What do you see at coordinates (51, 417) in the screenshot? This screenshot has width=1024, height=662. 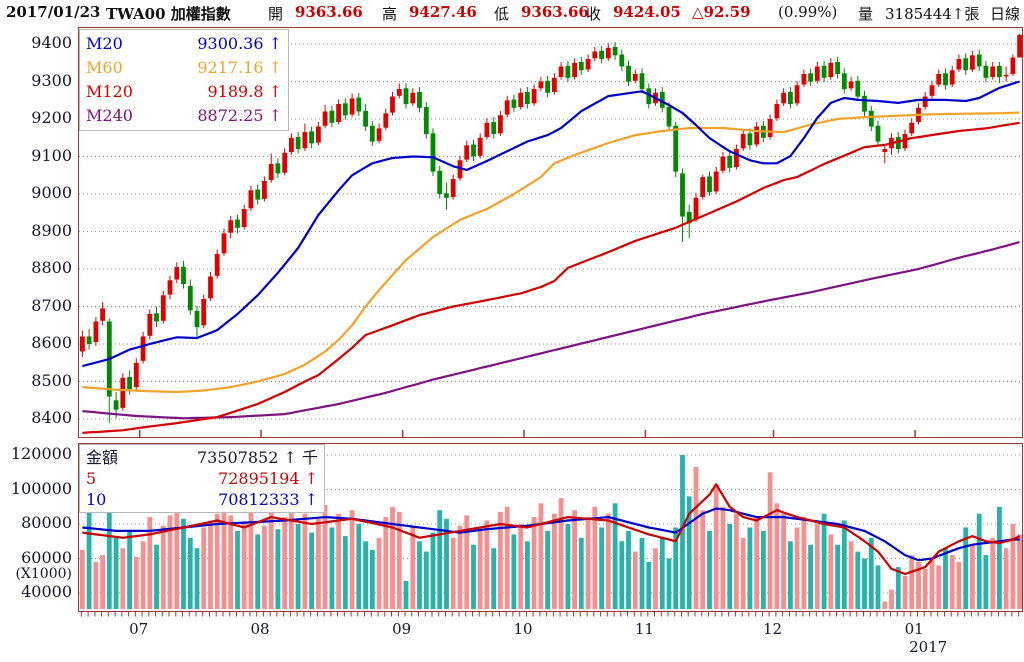 I see `price-tick-label: 8400` at bounding box center [51, 417].